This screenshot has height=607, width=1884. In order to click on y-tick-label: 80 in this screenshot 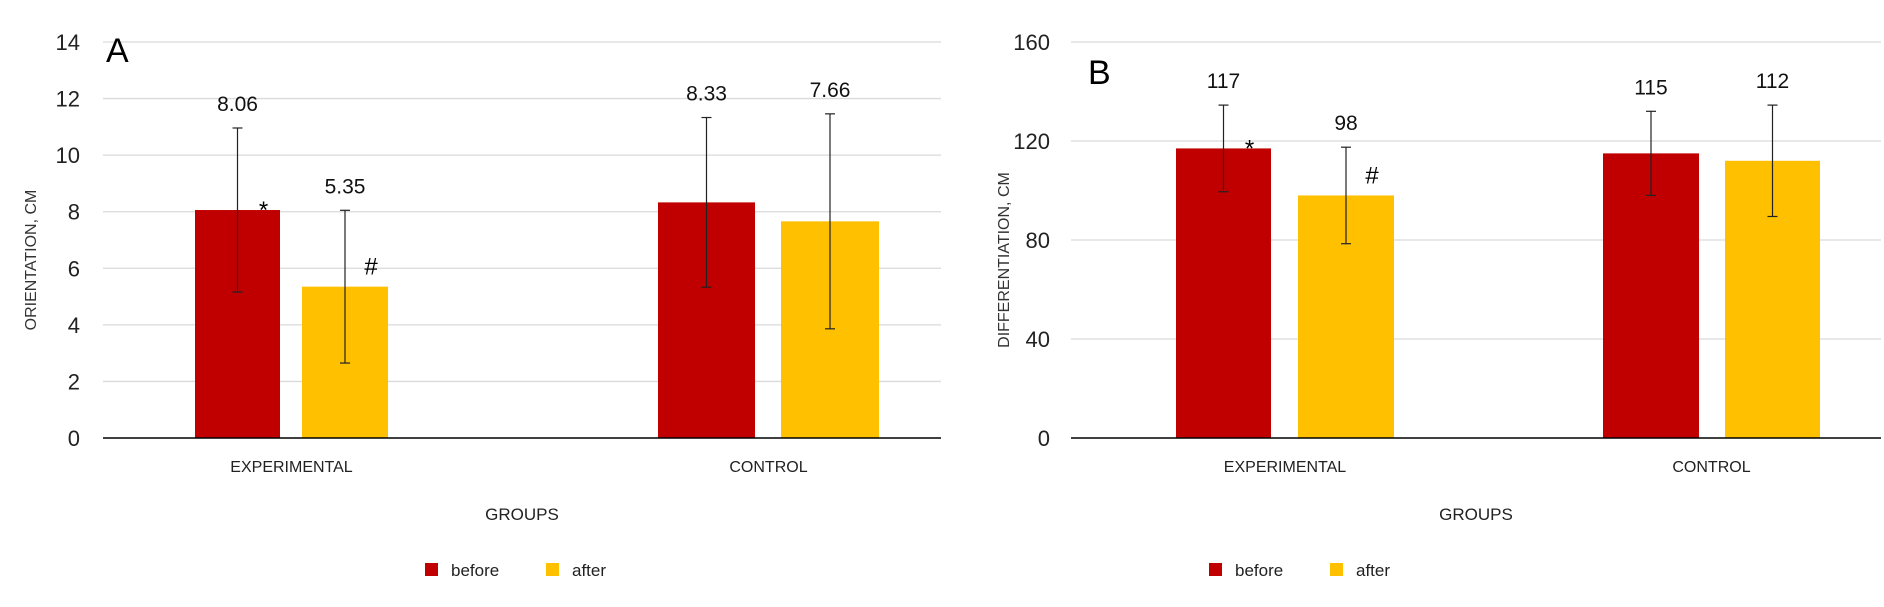, I will do `click(1038, 240)`.